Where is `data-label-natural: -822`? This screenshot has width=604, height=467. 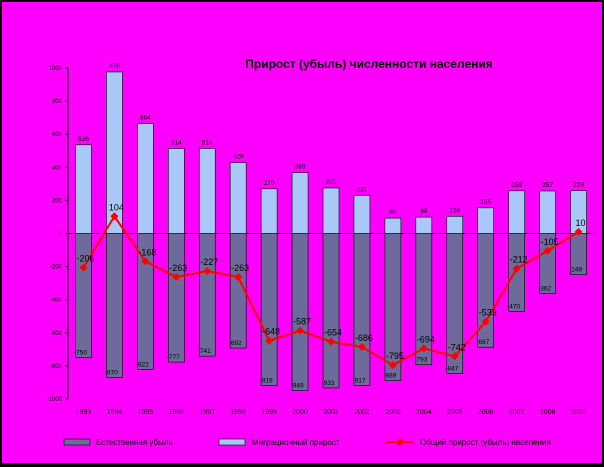 data-label-natural: -822 is located at coordinates (142, 365).